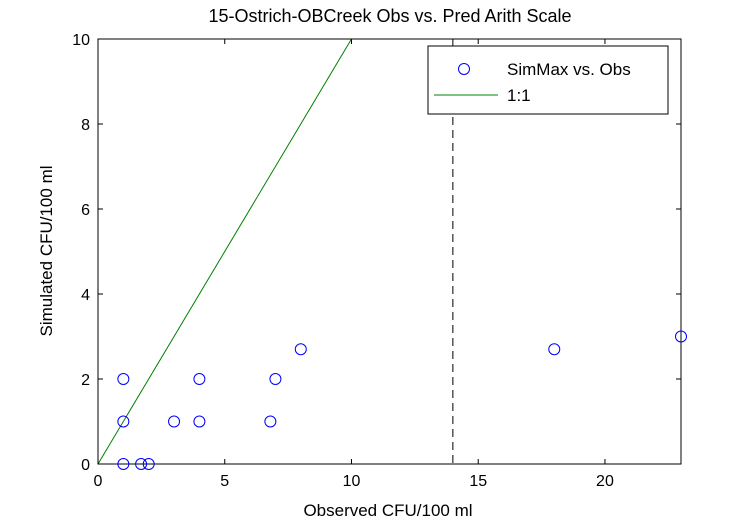 The height and width of the screenshot is (525, 750). Describe the element at coordinates (387, 510) in the screenshot. I see `x-axis-label: Observed CFU/100 ml` at that location.